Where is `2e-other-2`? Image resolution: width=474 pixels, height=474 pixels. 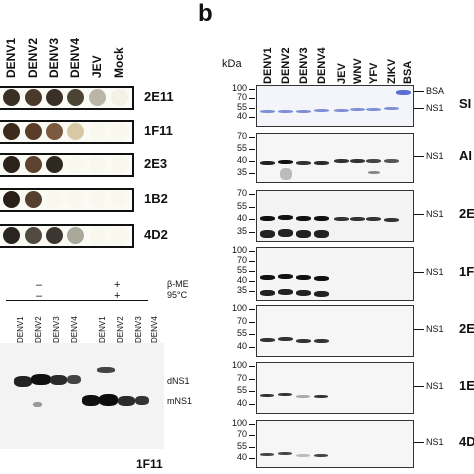 2e-other-2 is located at coordinates (373, 219).